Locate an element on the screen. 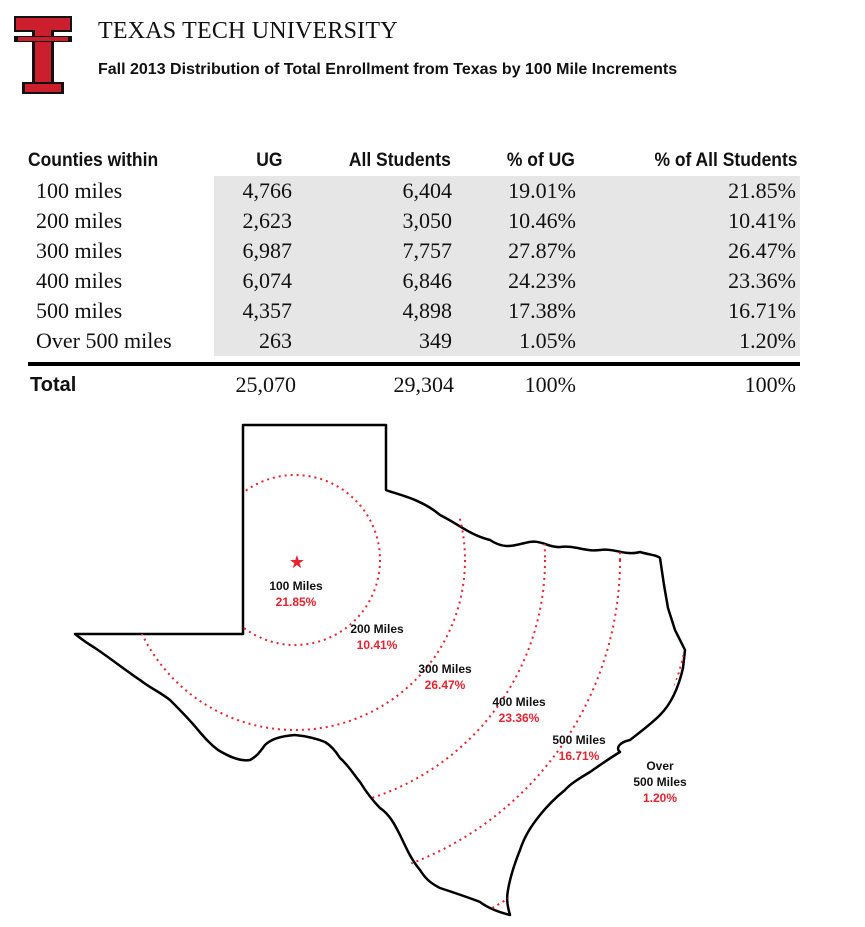 The width and height of the screenshot is (865, 927). pct-ug-value: 24.23% is located at coordinates (542, 280).